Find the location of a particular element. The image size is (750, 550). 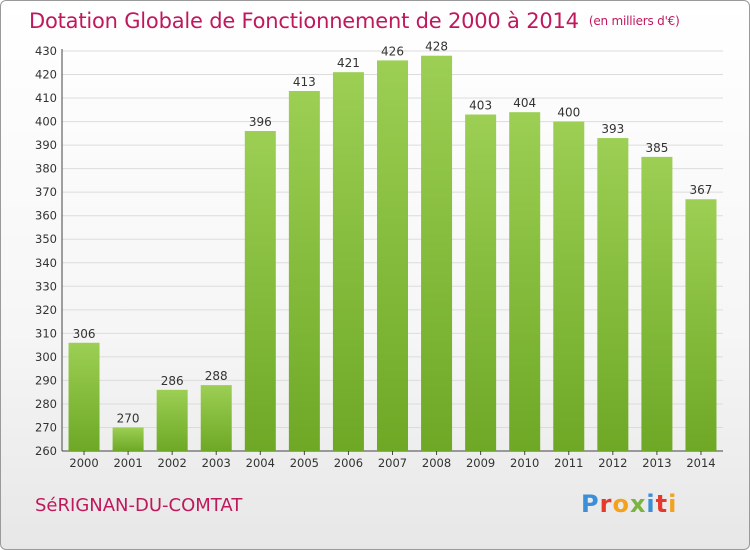

bar-2012 is located at coordinates (613, 294).